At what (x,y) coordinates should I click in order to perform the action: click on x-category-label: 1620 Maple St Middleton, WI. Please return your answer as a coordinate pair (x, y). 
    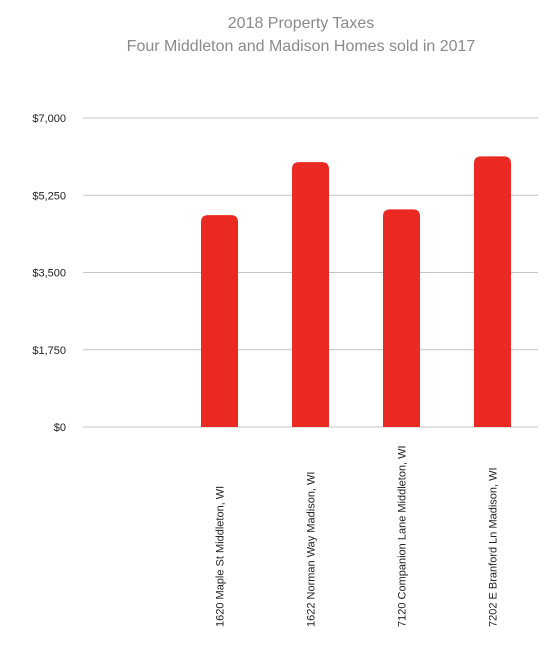
    Looking at the image, I should click on (221, 556).